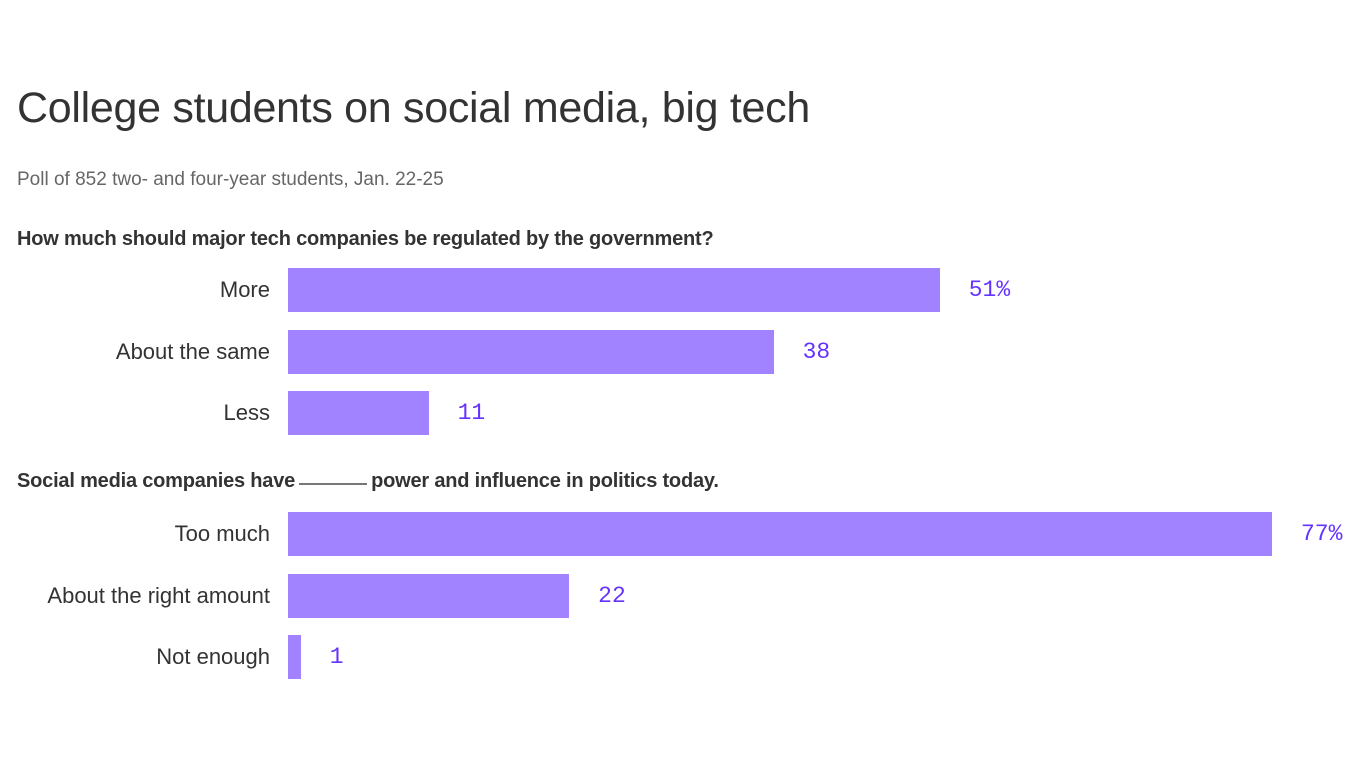 The image size is (1366, 768). What do you see at coordinates (1322, 534) in the screenshot?
I see `data-label: 77%` at bounding box center [1322, 534].